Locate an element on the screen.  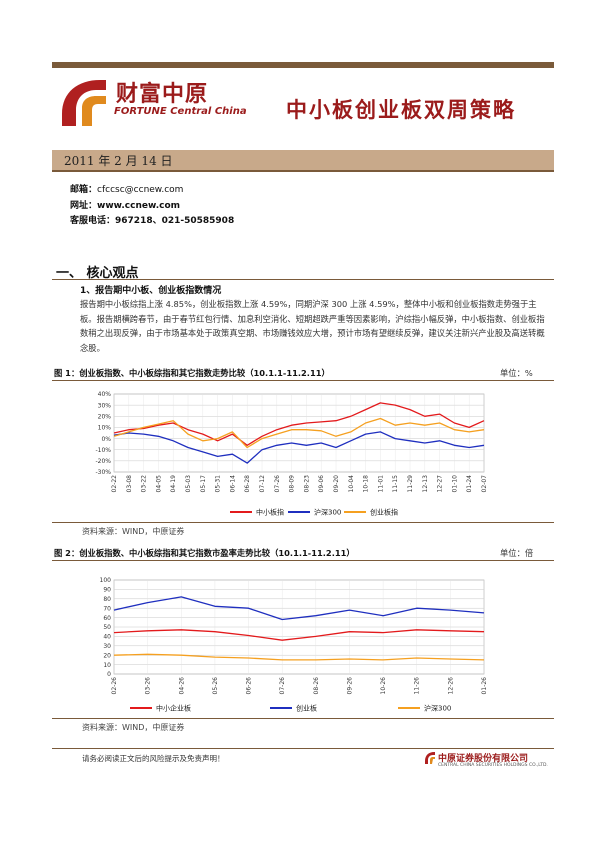
legend-label-2: 沪深300 is located at coordinates (327, 512).